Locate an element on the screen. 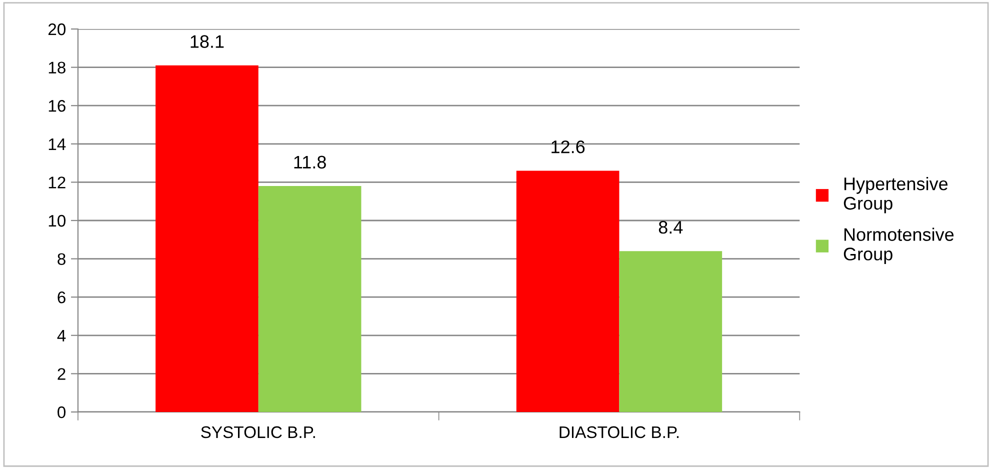 The height and width of the screenshot is (468, 992). y-tick-label: 4 is located at coordinates (61, 336).